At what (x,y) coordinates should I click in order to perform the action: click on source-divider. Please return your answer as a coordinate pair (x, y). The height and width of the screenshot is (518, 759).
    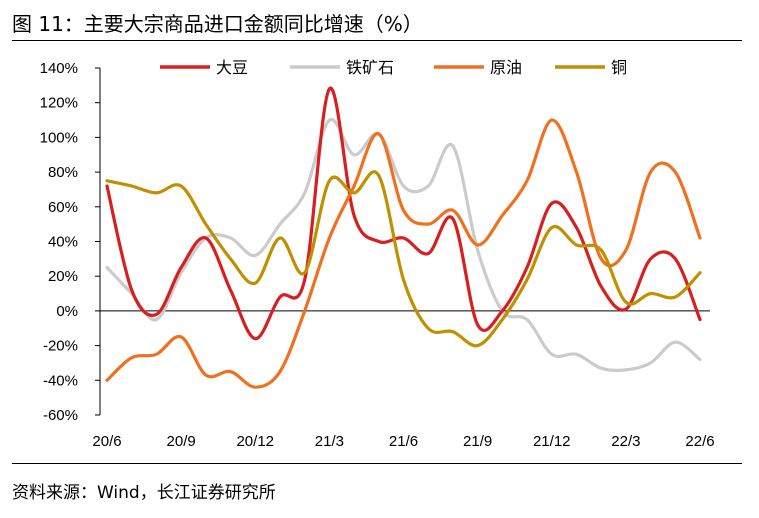
    Looking at the image, I should click on (377, 463).